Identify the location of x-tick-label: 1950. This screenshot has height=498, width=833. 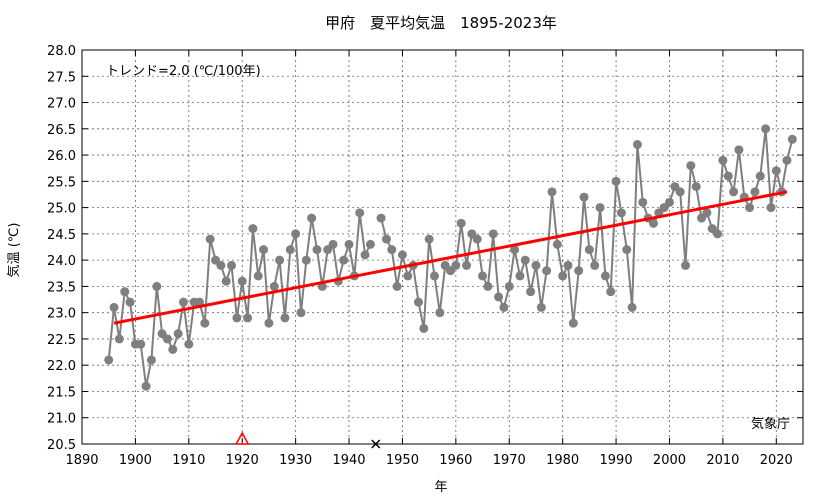
(402, 460).